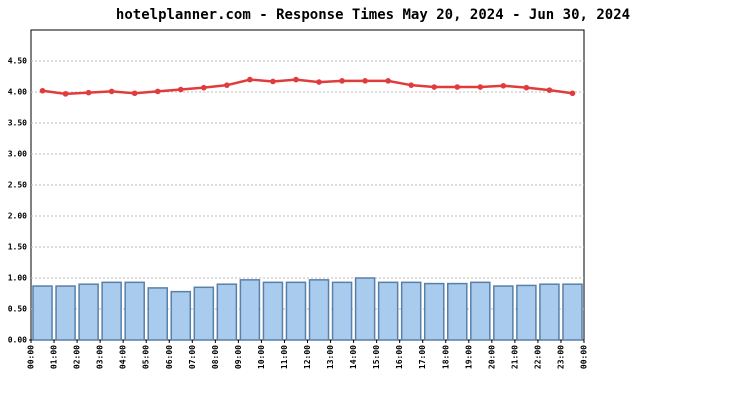 This screenshot has width=750, height=400. What do you see at coordinates (100, 357) in the screenshot?
I see `x-tick-label: 03:00` at bounding box center [100, 357].